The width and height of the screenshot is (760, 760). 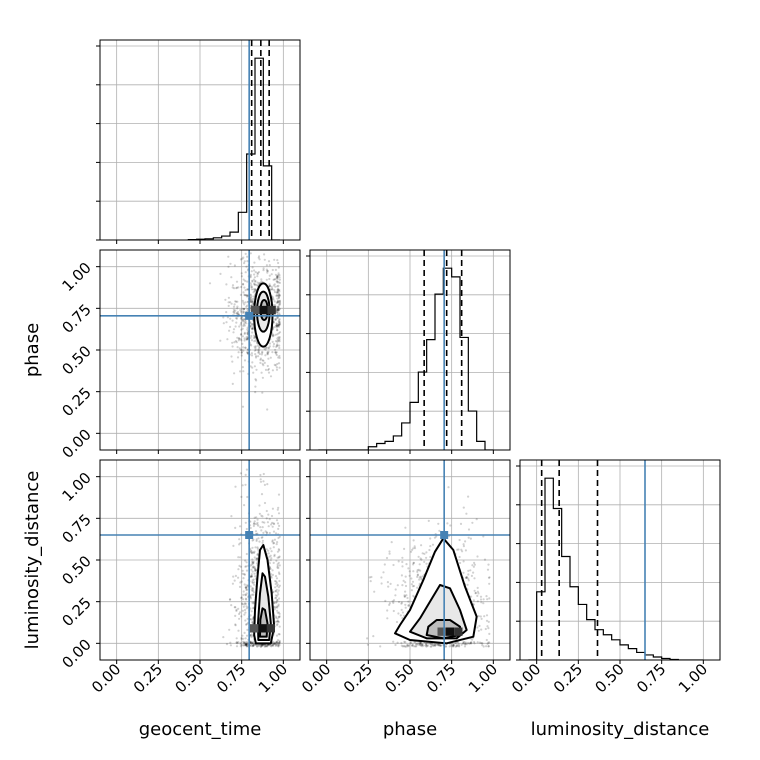 What do you see at coordinates (408, 561) in the screenshot?
I see `density-panel-phase-vs-luminosity-distance` at bounding box center [408, 561].